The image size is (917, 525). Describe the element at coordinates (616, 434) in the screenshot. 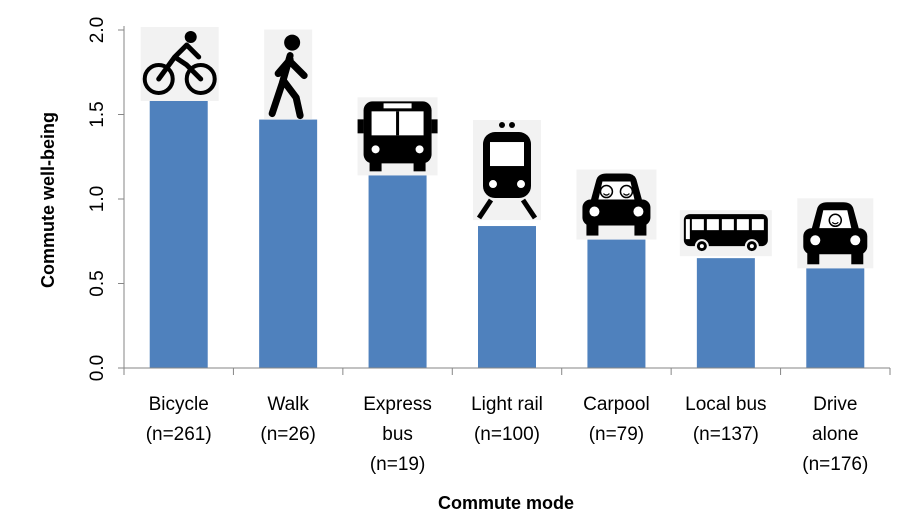

I see `x-label-line: (n=79)` at that location.